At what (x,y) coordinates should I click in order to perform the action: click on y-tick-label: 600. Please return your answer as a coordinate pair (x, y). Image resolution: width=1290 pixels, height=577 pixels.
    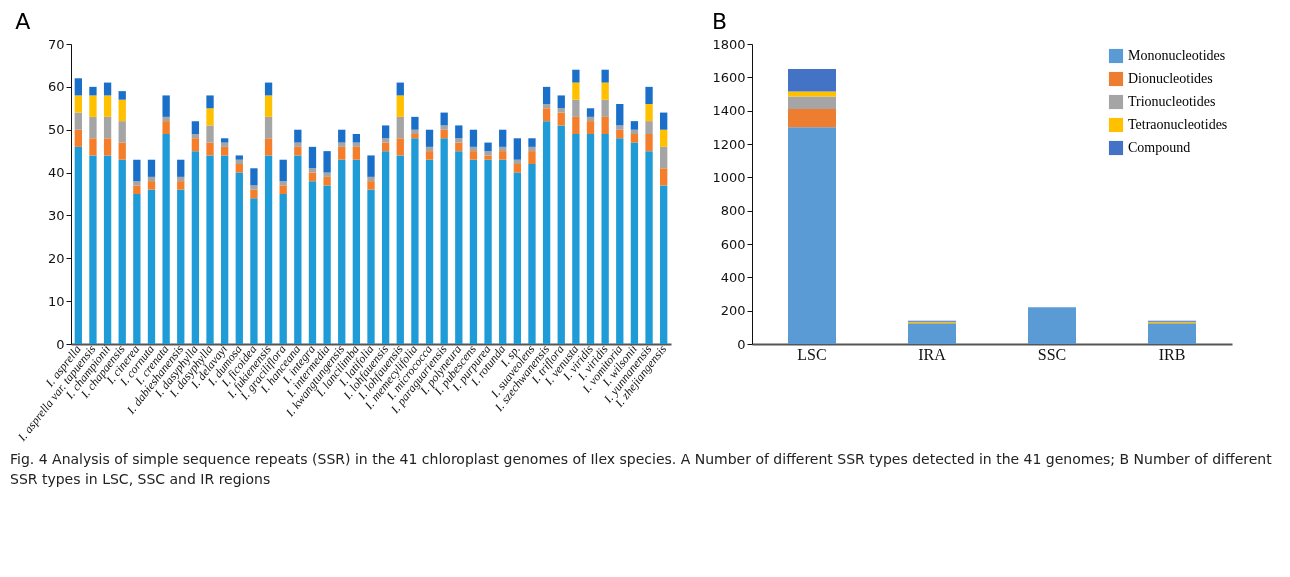
    Looking at the image, I should click on (733, 244).